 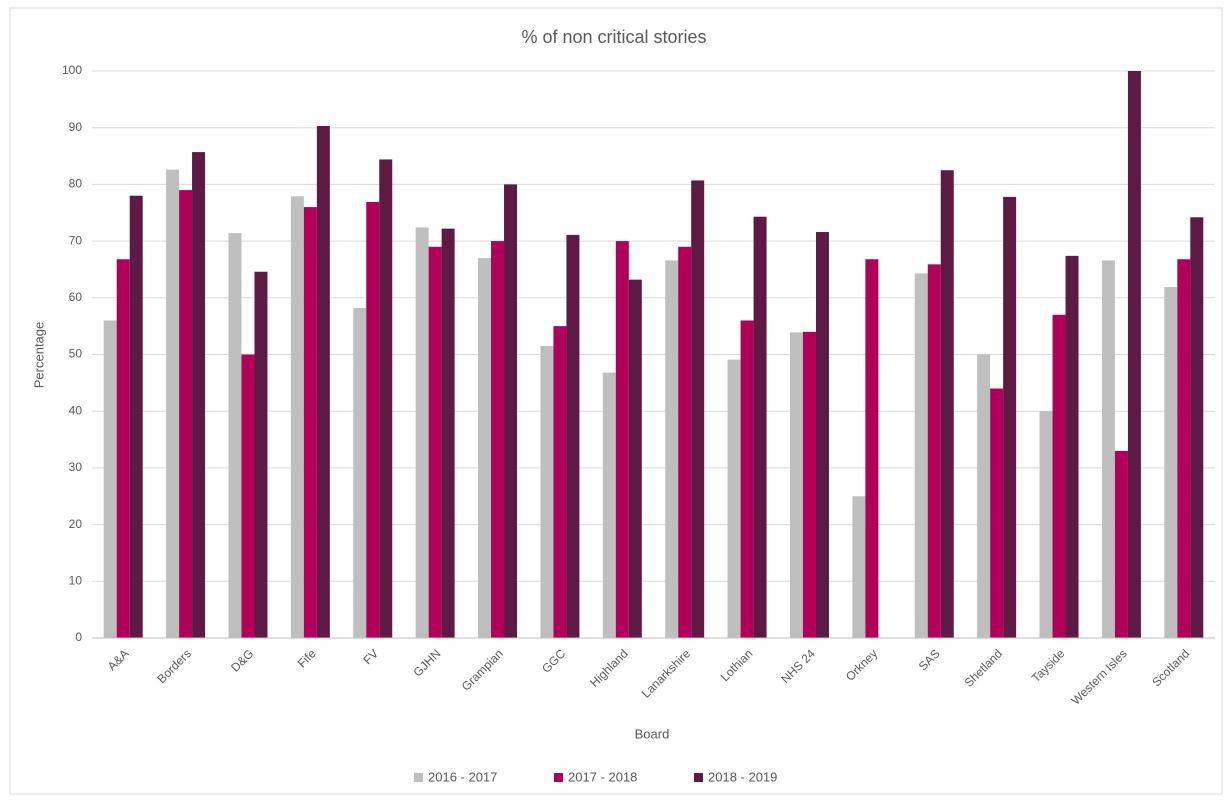 What do you see at coordinates (613, 37) in the screenshot?
I see `chart-title: % of non critical stories` at bounding box center [613, 37].